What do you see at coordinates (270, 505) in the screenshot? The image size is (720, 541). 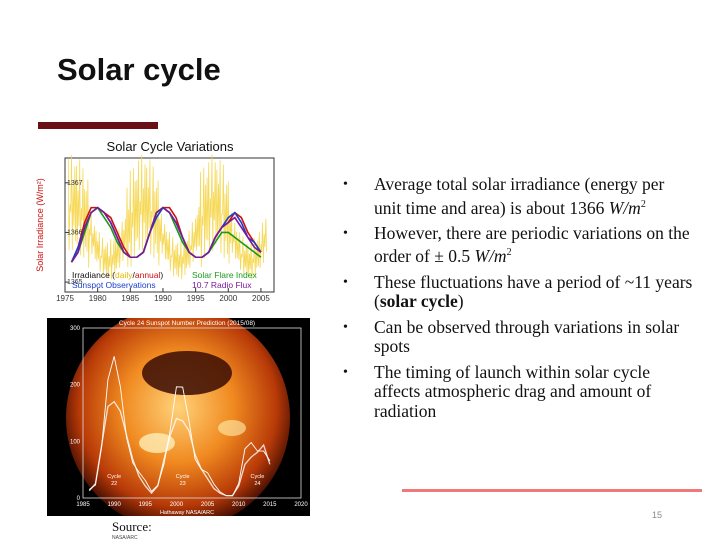 I see `x-tick-label: 2015` at bounding box center [270, 505].